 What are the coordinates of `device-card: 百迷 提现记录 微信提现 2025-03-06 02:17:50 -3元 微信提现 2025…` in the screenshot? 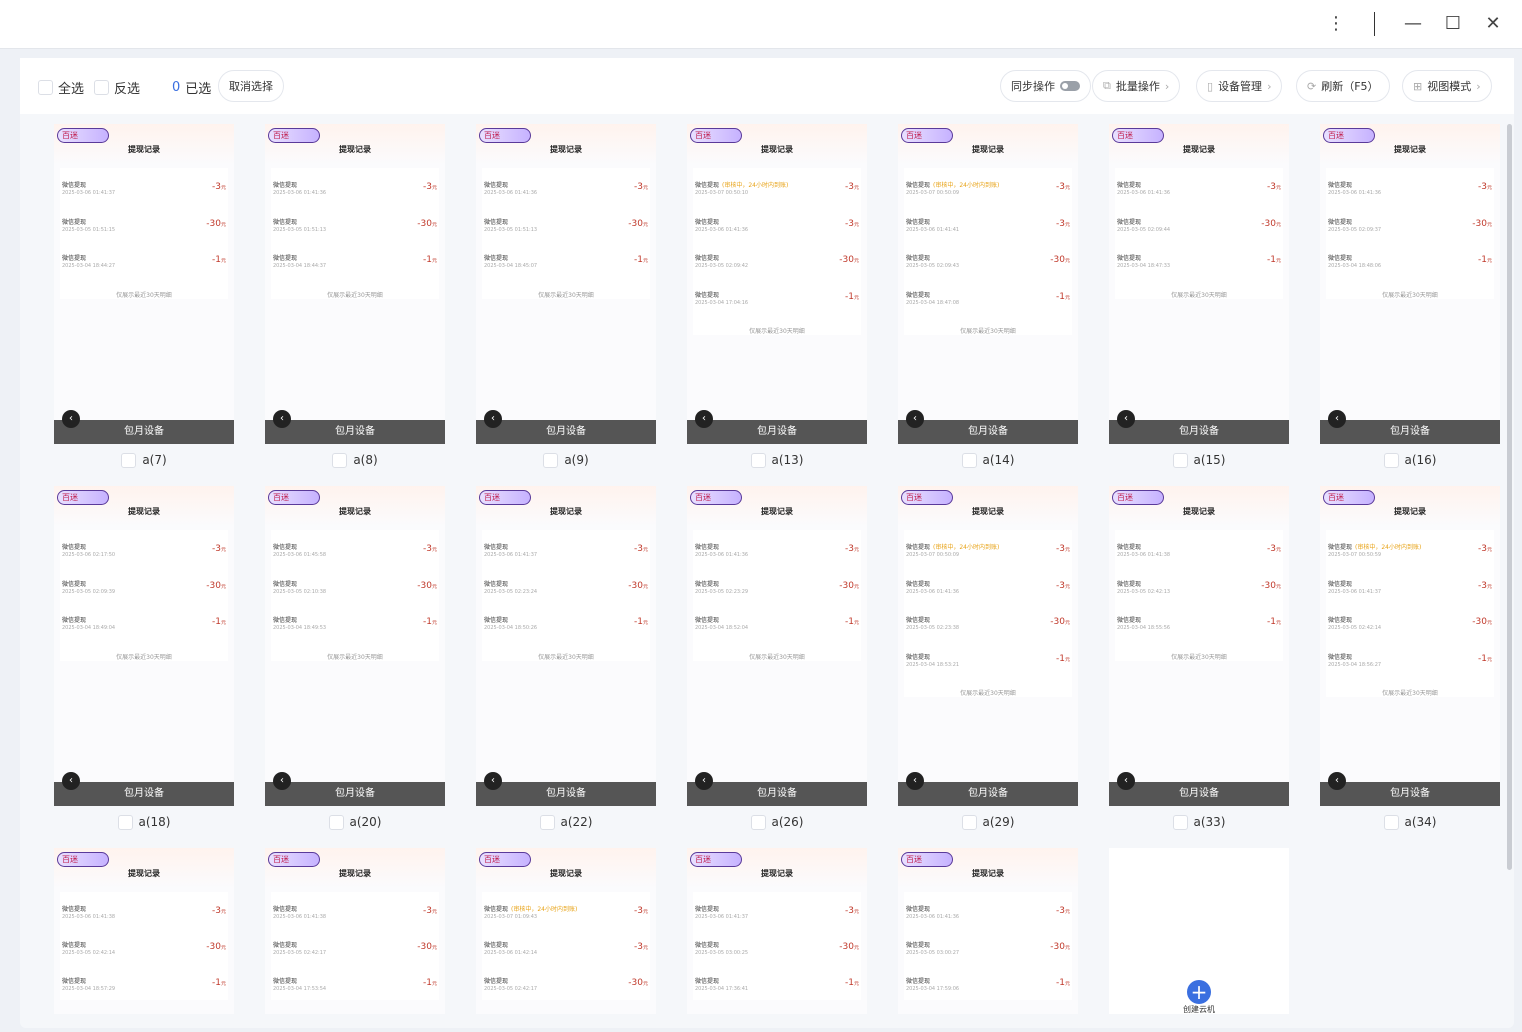 It's located at (144, 662).